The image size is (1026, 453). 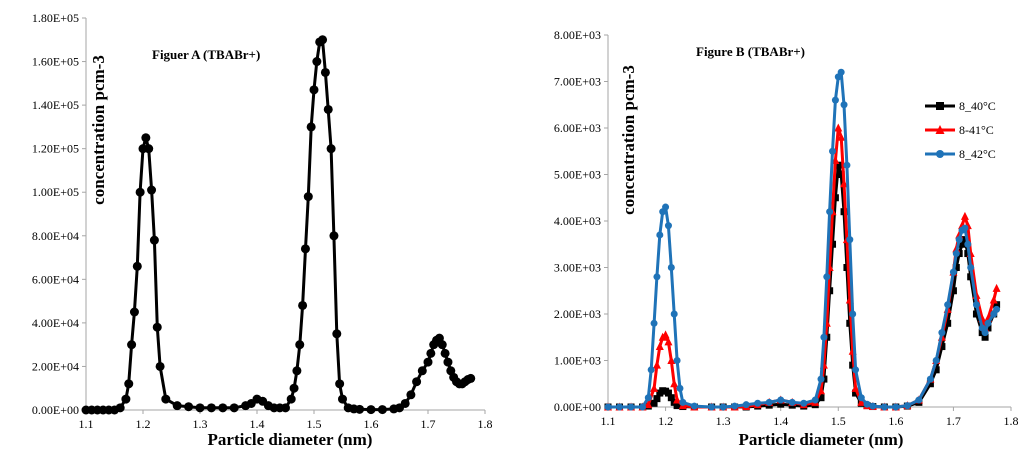 I want to click on y-tick-label: 4.00E+04, so click(x=55, y=323).